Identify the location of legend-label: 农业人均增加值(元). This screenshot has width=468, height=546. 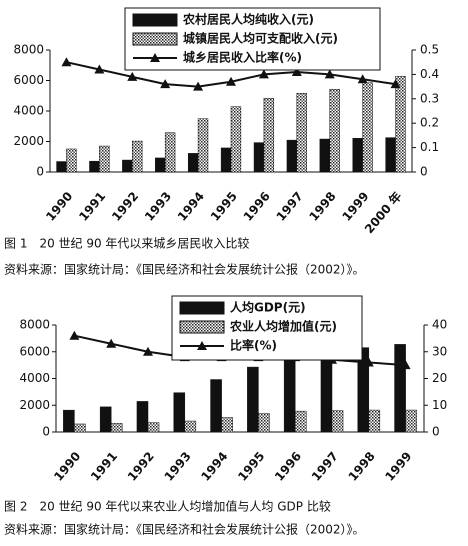
(283, 326).